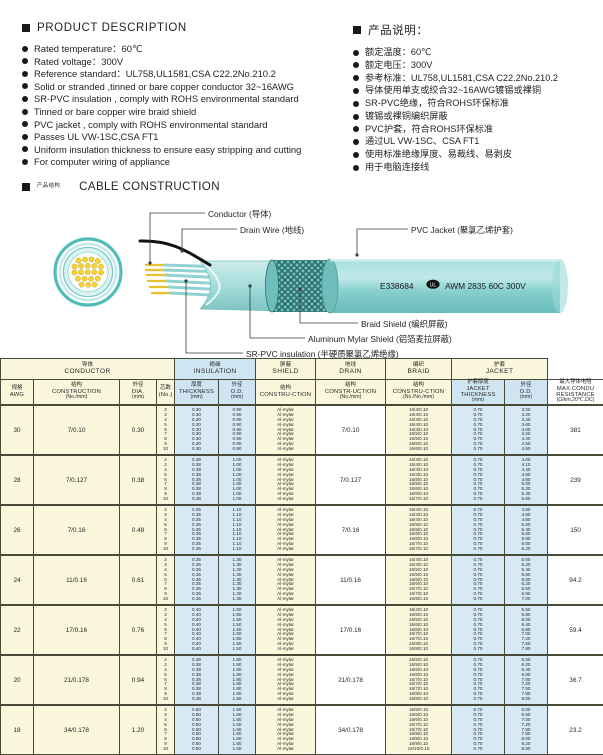 Image resolution: width=603 pixels, height=755 pixels. What do you see at coordinates (196, 649) in the screenshot?
I see `cell-value: 0.40` at bounding box center [196, 649].